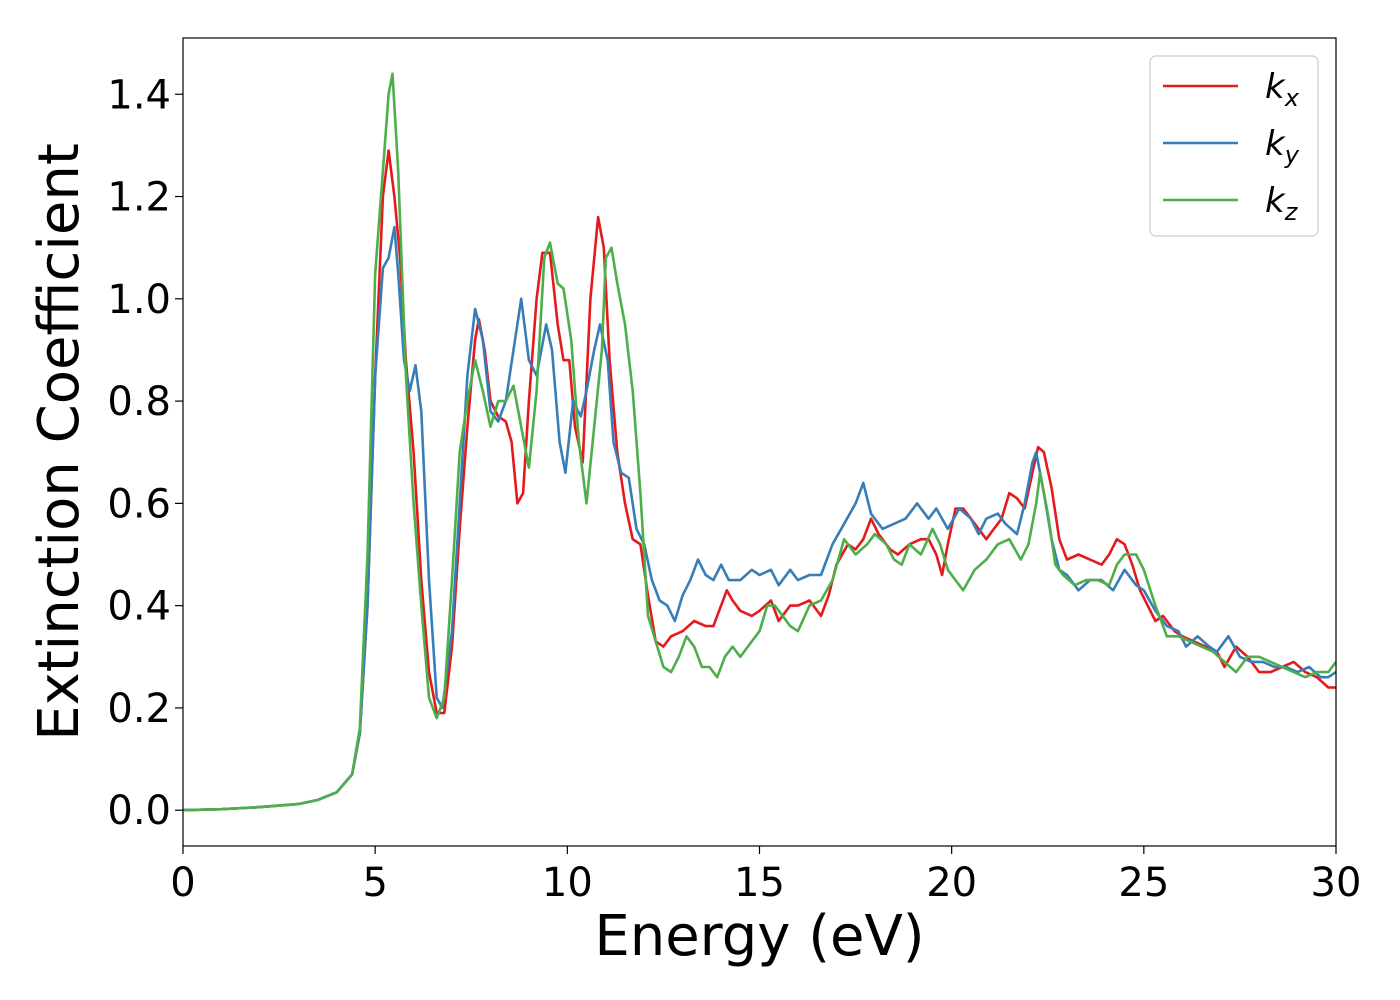 This screenshot has width=1400, height=1000. I want to click on y-tick-label: 0.8, so click(139, 402).